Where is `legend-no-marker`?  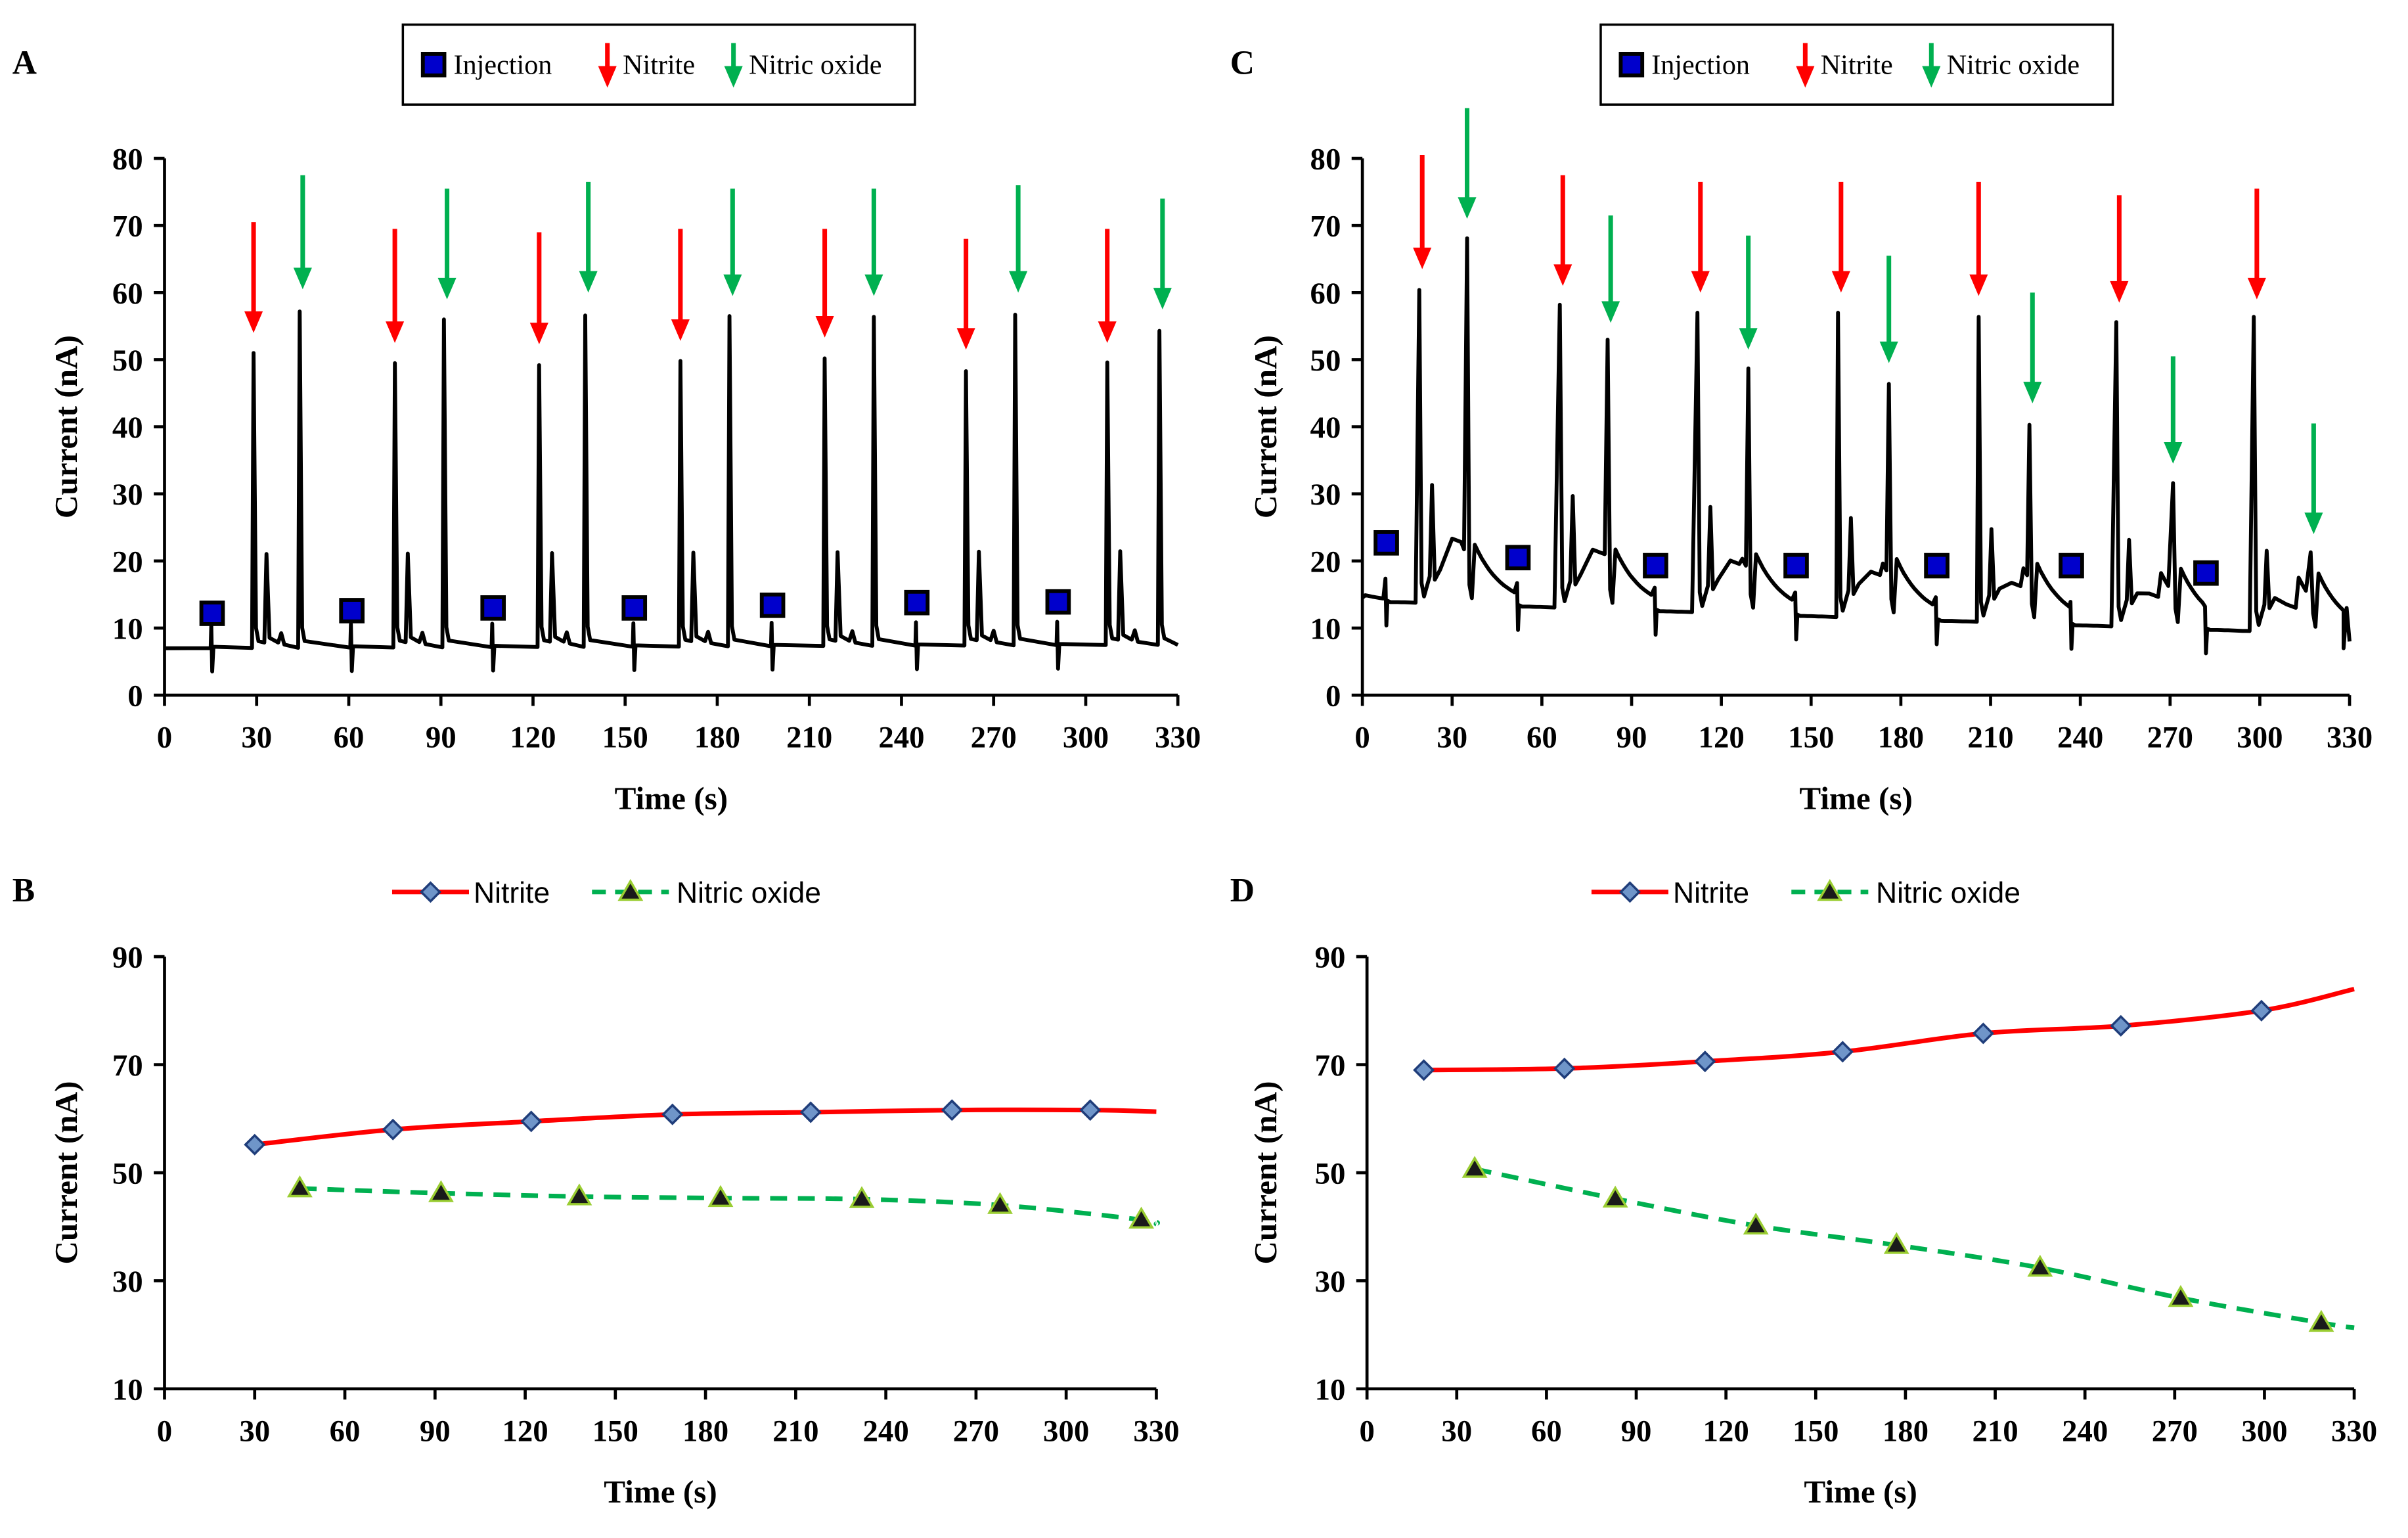 legend-no-marker is located at coordinates (1830, 889).